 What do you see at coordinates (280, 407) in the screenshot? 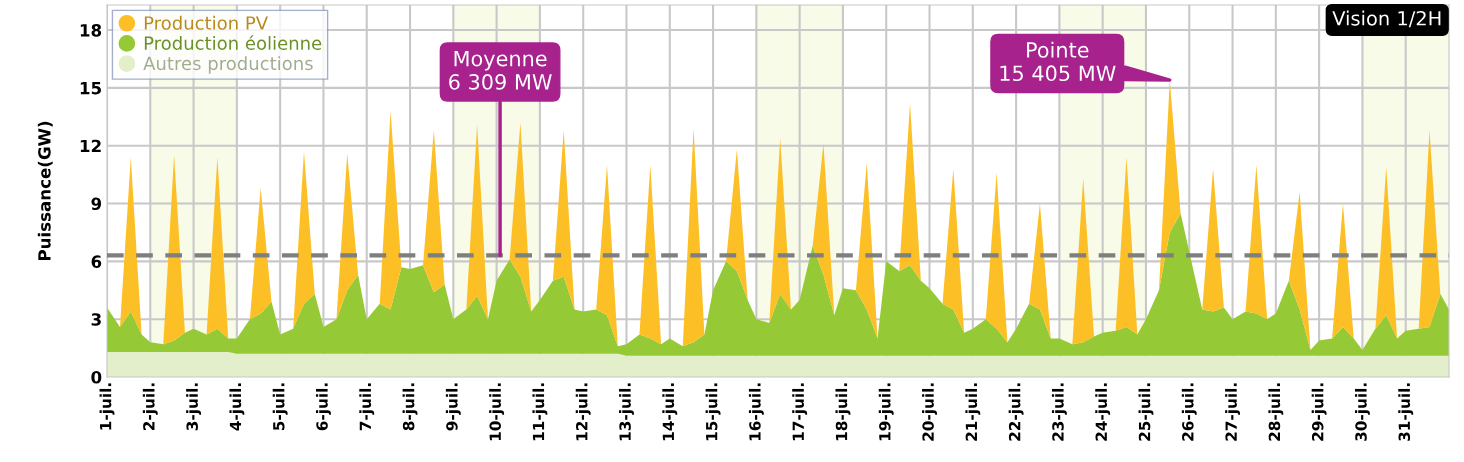
I see `x-tick-label: 5-juil.` at bounding box center [280, 407].